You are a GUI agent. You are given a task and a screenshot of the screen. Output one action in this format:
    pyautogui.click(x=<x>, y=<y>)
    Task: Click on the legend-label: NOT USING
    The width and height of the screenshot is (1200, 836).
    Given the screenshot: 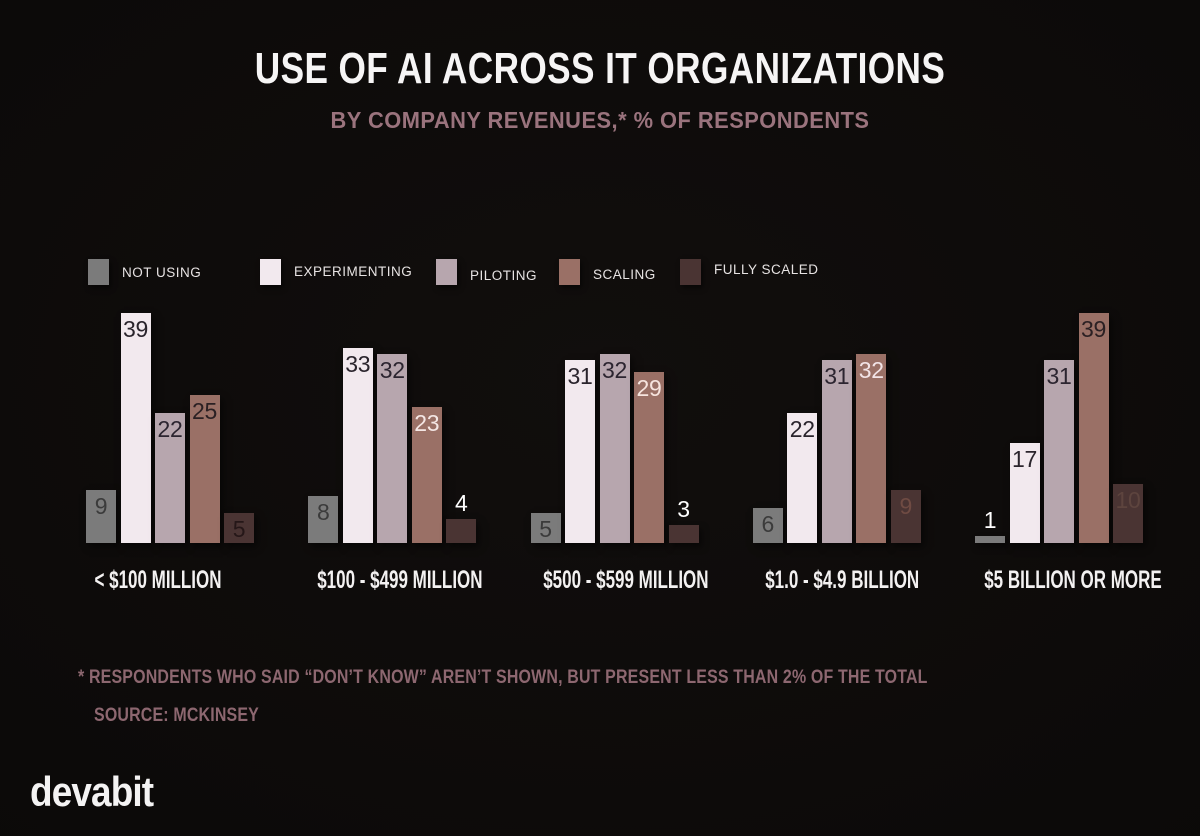 What is the action you would take?
    pyautogui.click(x=162, y=272)
    